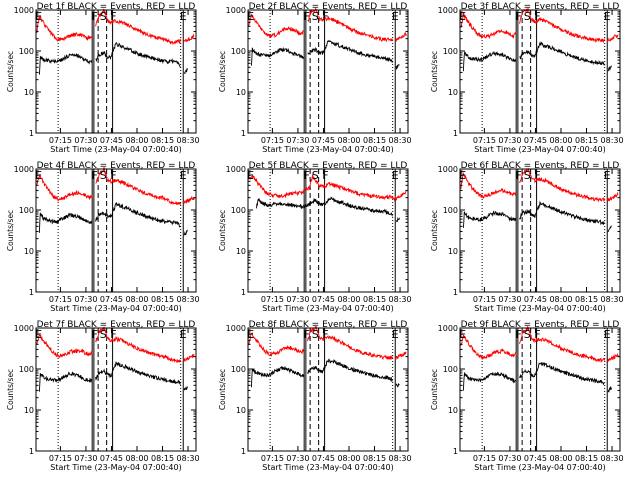  I want to click on chart-title: Det 1f BLACK = Events, RED = LLD, so click(116, 7).